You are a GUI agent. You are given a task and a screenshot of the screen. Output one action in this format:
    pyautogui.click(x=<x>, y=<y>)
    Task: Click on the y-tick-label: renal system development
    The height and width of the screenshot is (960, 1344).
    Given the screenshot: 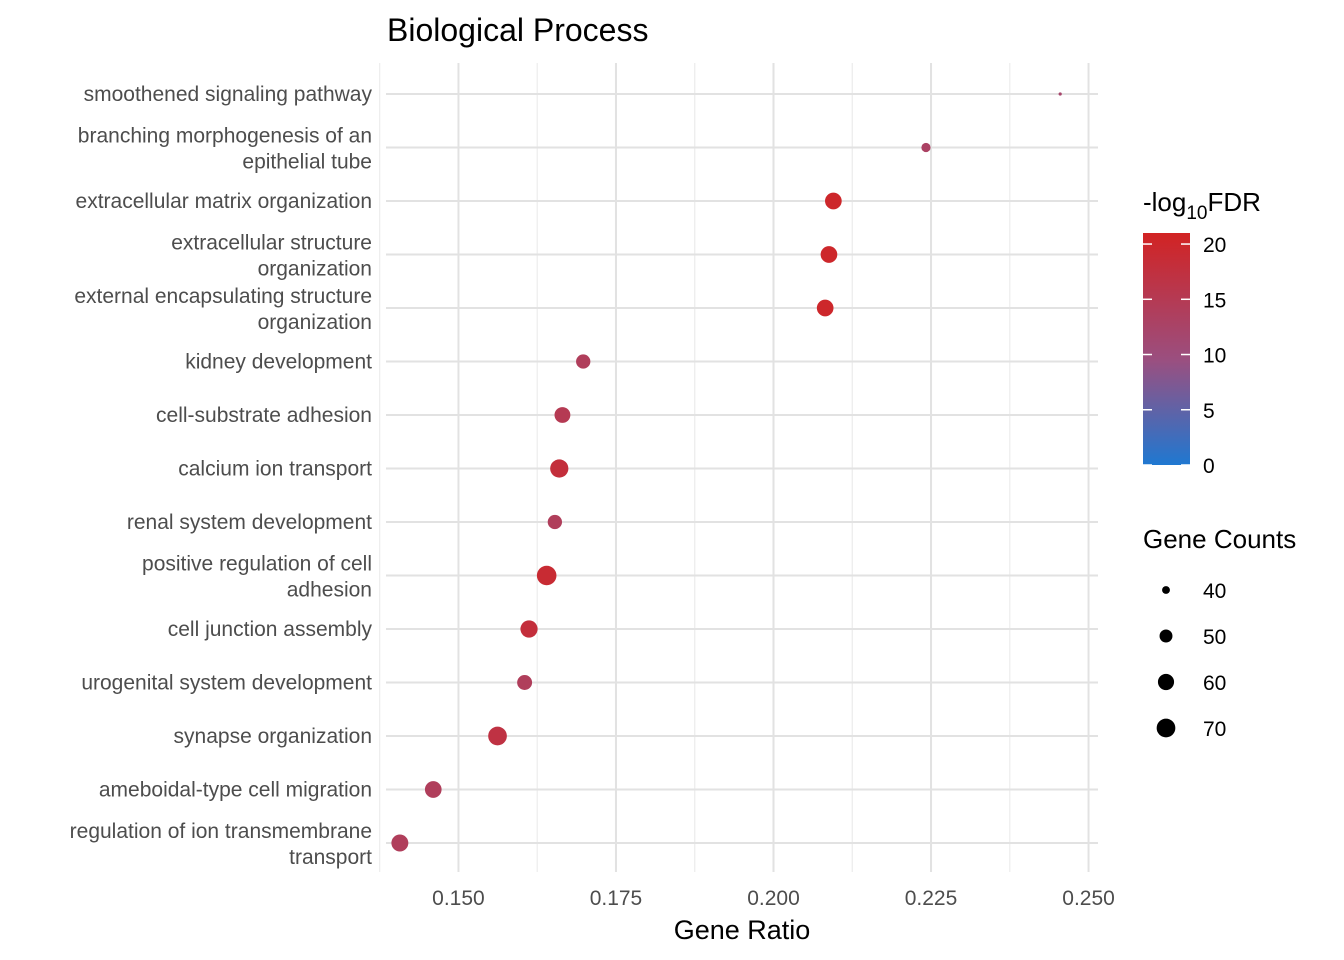 What is the action you would take?
    pyautogui.click(x=249, y=522)
    